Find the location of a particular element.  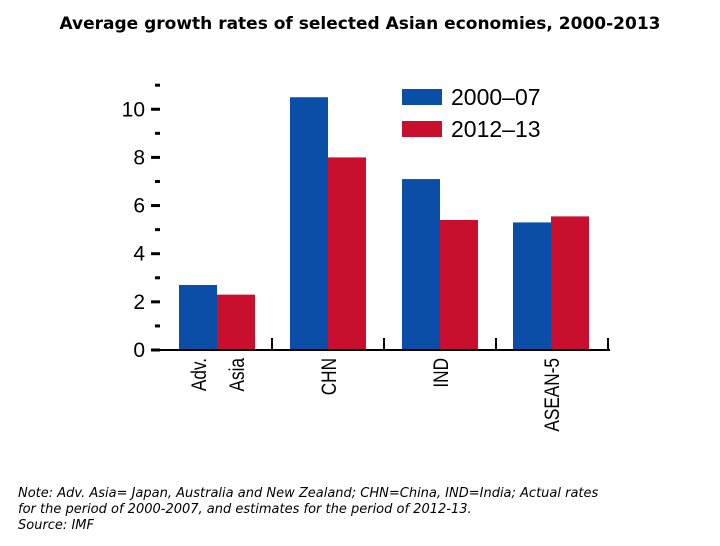

y-axis: 0 2 4 6 8 10 is located at coordinates (141, 222).